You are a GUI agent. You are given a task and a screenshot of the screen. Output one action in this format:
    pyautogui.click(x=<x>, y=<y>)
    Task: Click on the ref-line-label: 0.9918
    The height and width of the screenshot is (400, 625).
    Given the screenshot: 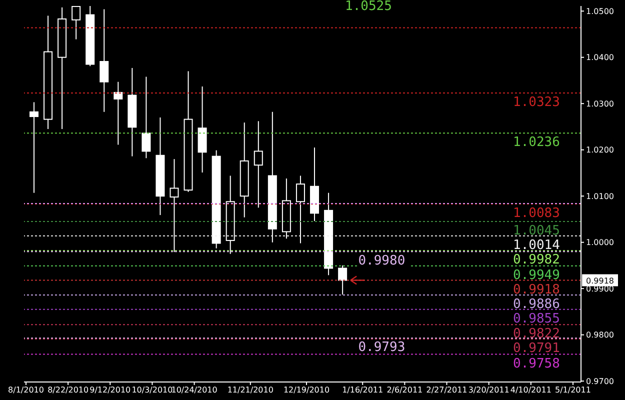 What is the action you would take?
    pyautogui.click(x=536, y=290)
    